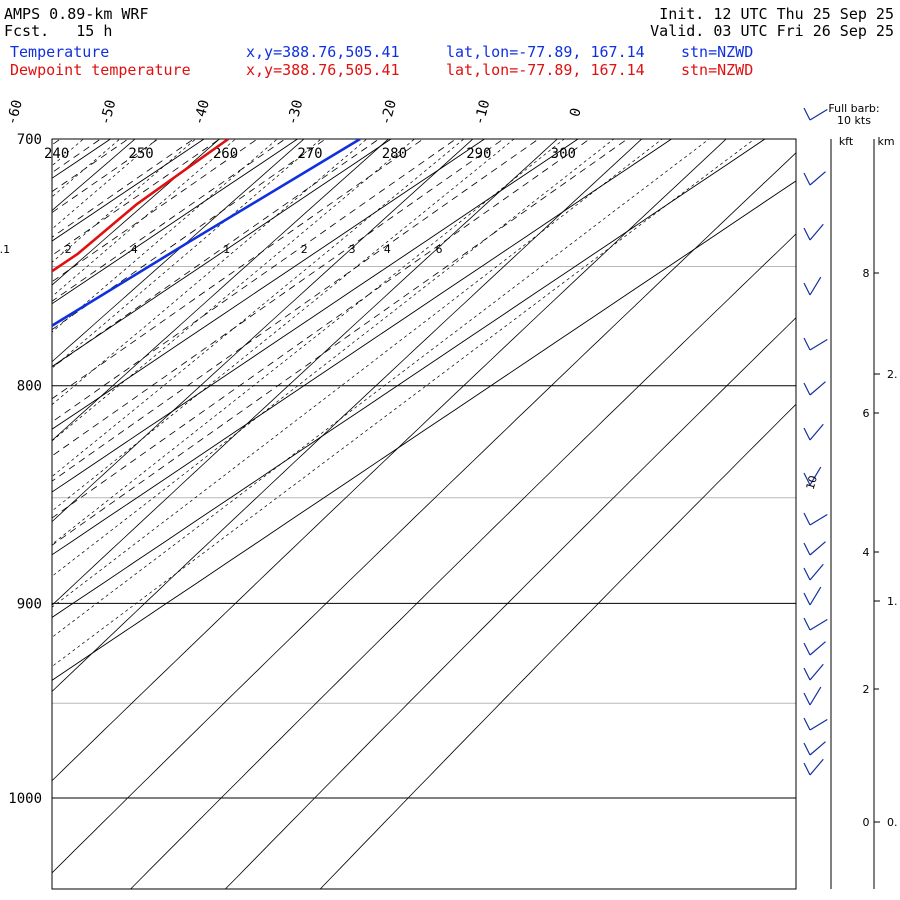 This screenshot has height=900, width=900. I want to click on legend-dewpoint-latlon: lat,lon=-77.89, 167.14, so click(545, 70).